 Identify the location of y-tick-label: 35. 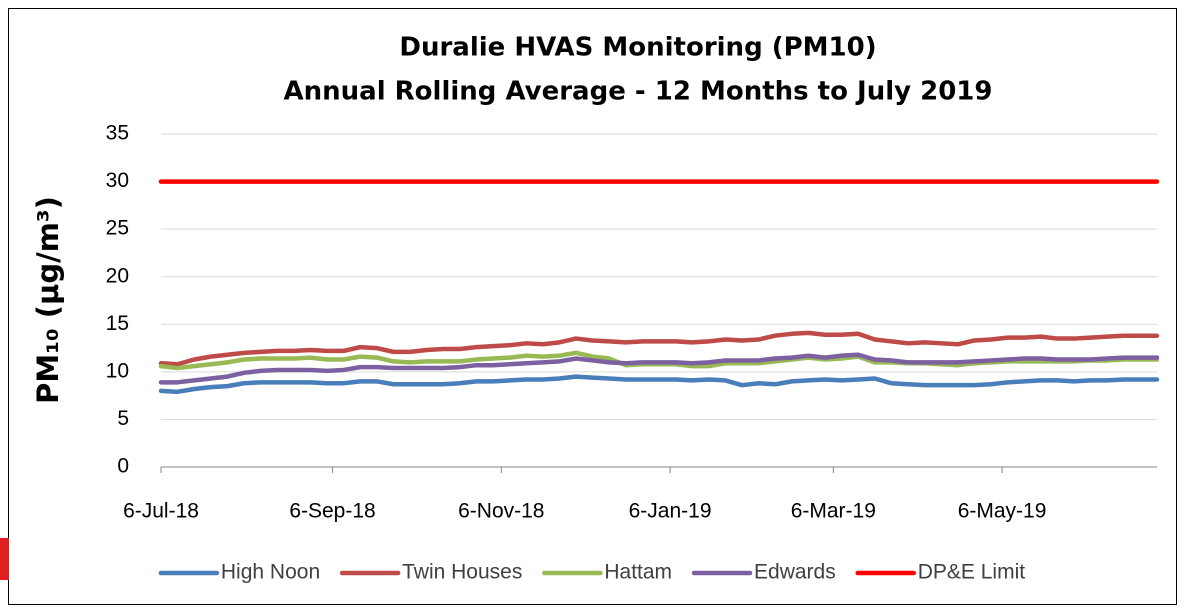
(117, 133).